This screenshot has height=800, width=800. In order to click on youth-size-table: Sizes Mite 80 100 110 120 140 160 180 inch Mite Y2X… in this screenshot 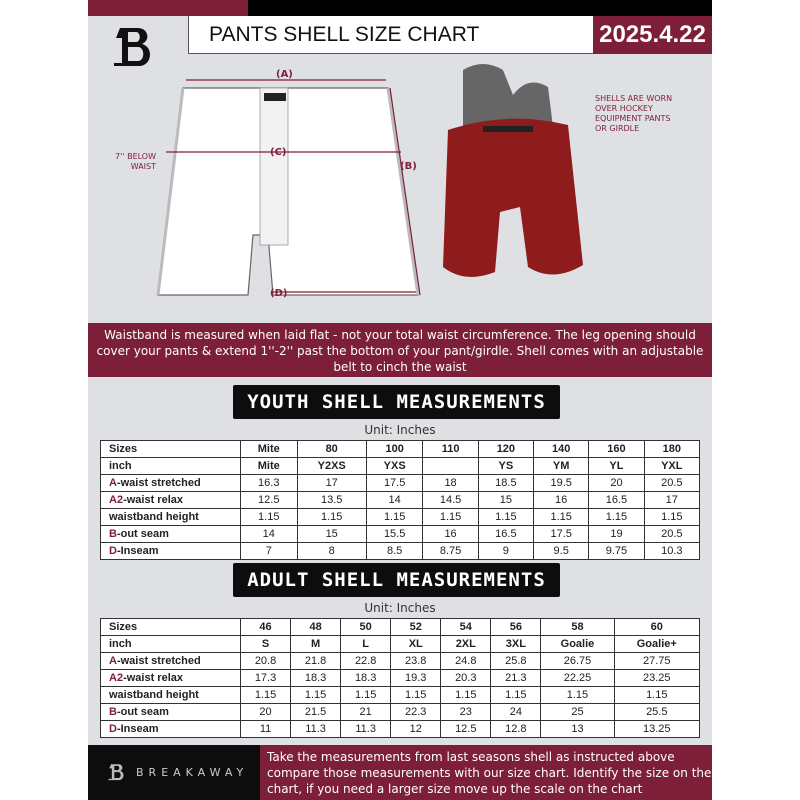, I will do `click(400, 500)`.